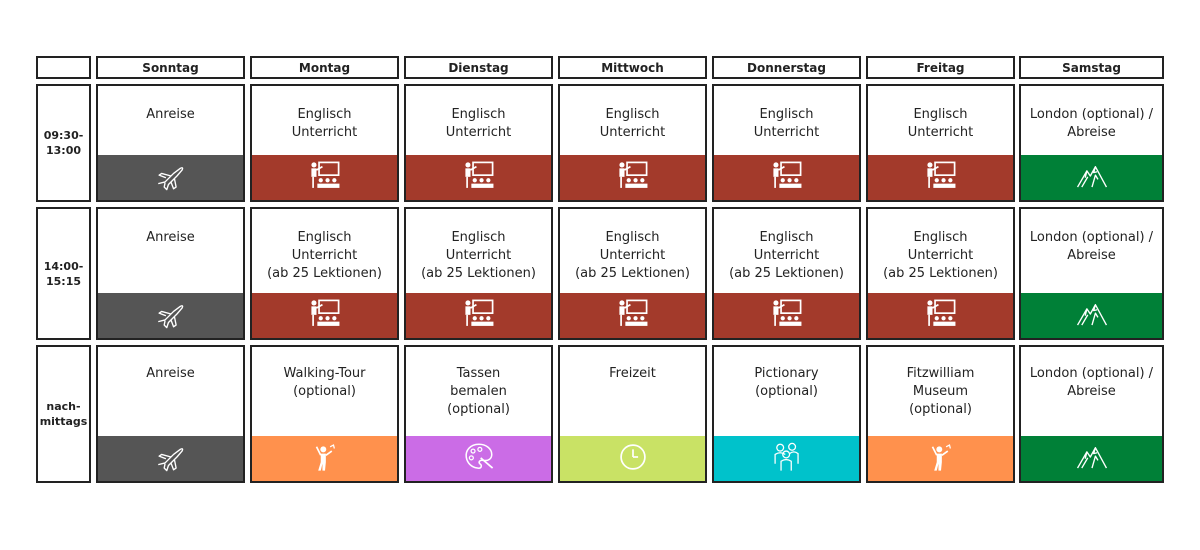  Describe the element at coordinates (632, 373) in the screenshot. I see `activity-label: Freizeit` at that location.